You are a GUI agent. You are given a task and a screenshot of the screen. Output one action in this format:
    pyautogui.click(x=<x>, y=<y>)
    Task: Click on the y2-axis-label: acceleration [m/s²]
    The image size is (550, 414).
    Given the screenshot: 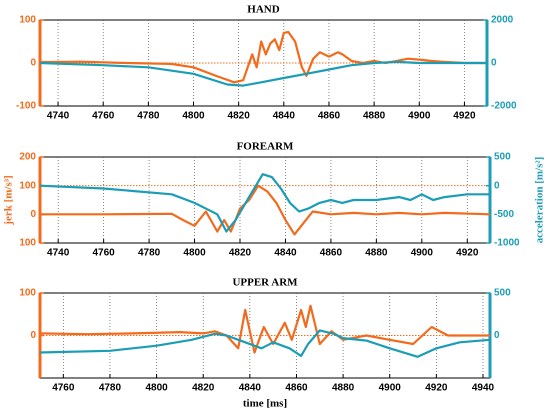 What is the action you would take?
    pyautogui.click(x=540, y=200)
    